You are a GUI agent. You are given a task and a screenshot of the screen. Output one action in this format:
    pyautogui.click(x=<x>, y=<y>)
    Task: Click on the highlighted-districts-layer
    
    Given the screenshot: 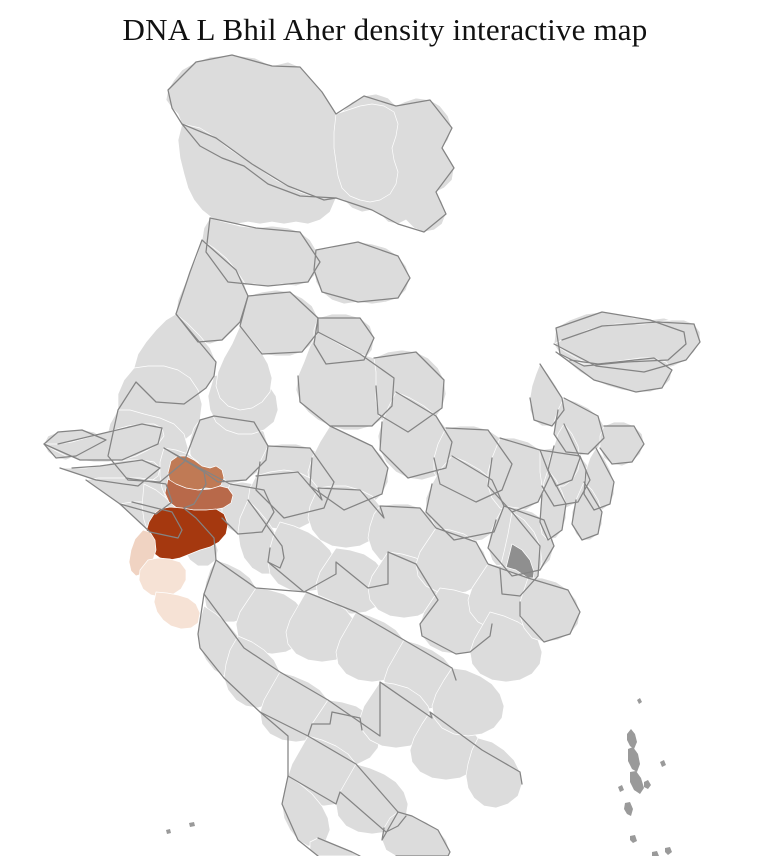 What is the action you would take?
    pyautogui.click(x=181, y=542)
    